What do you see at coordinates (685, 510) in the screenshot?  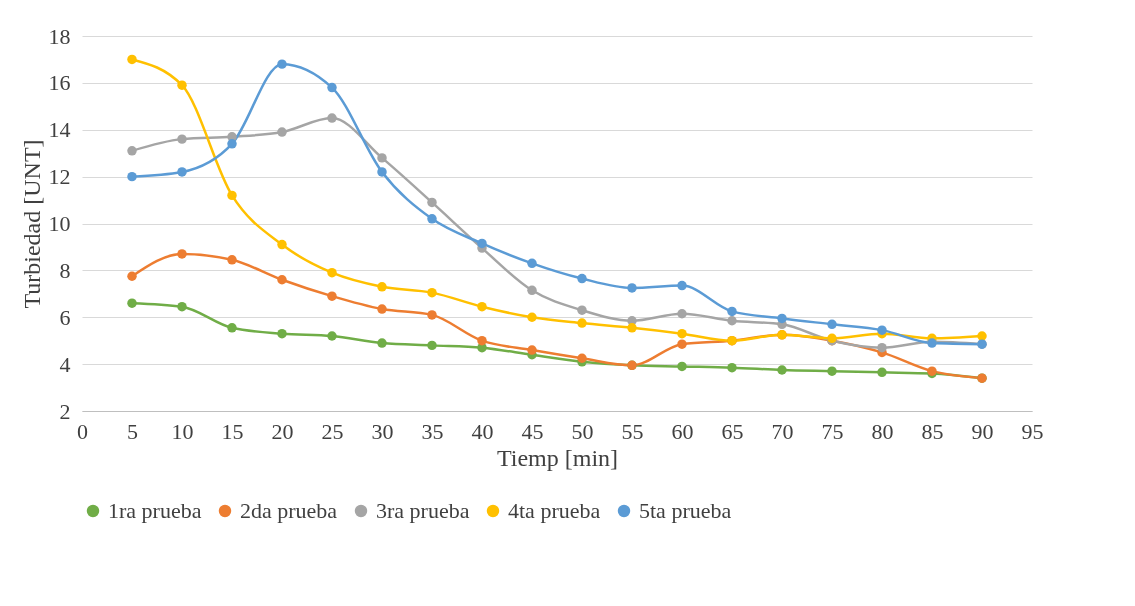 I see `legend-label: 5ta prueba` at bounding box center [685, 510].